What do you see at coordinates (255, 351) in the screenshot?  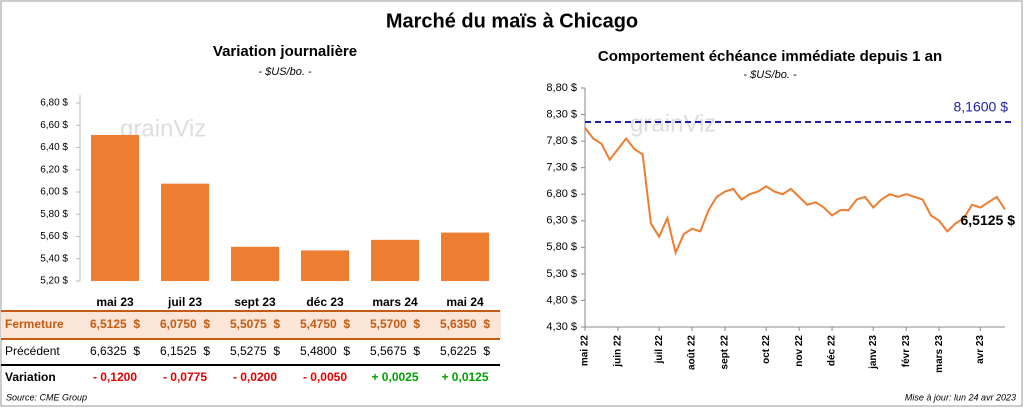 I see `table-cell: 5,5275 $` at bounding box center [255, 351].